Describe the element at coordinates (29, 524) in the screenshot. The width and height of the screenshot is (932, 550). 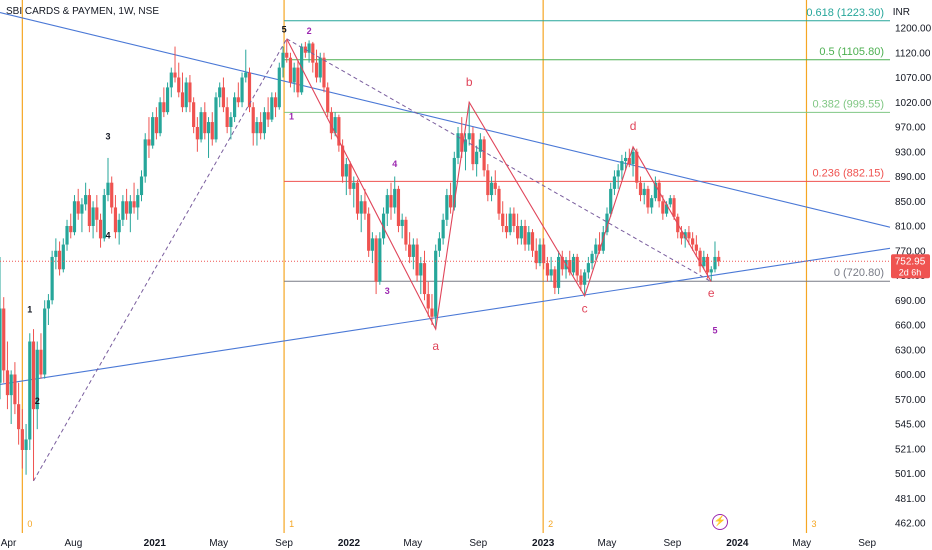
I see `cycle-label: 0` at that location.